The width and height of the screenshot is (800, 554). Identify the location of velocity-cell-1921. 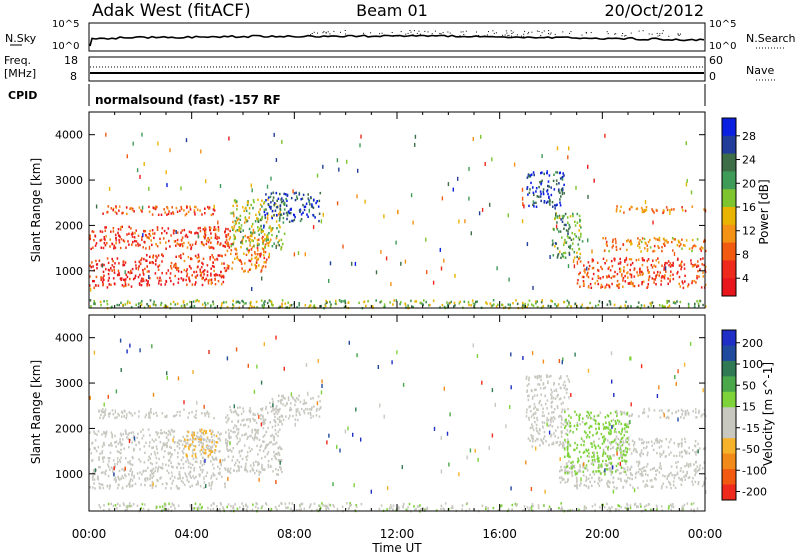
(614, 440).